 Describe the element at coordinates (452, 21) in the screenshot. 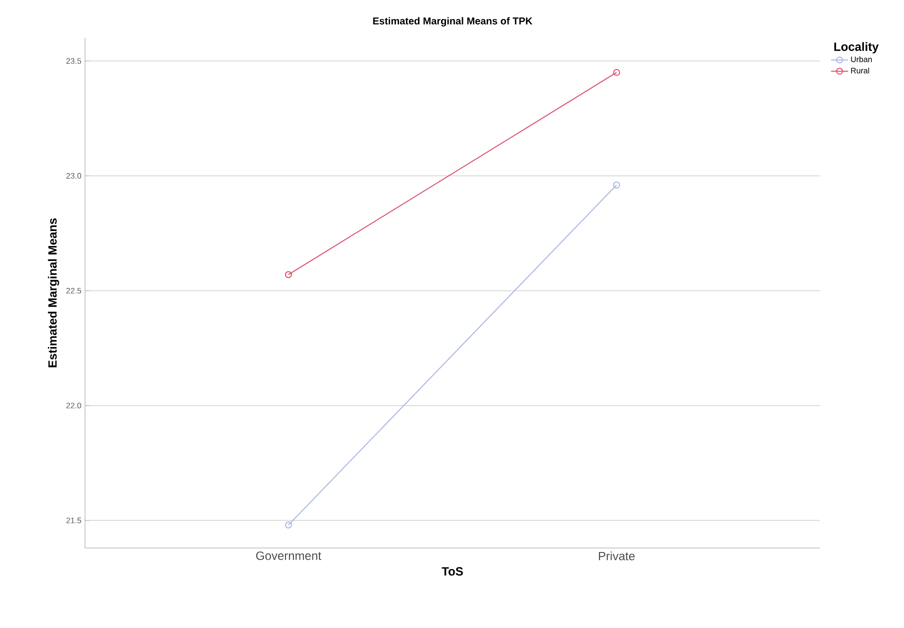

I see `chart-title: Estimated Marginal Means of TPK` at that location.